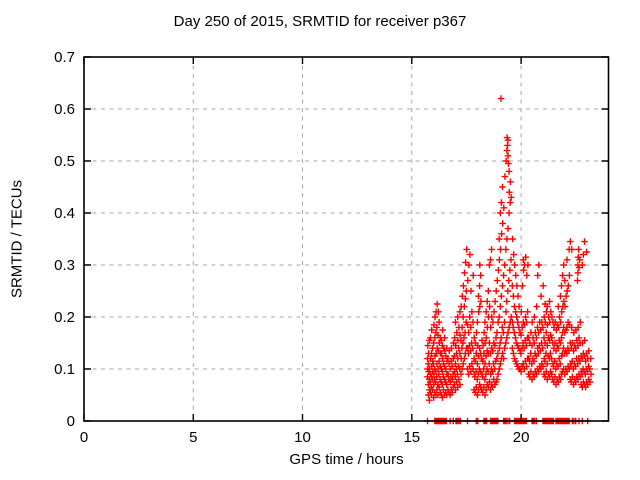 This screenshot has height=480, width=640. Describe the element at coordinates (193, 437) in the screenshot. I see `x-tick-label: 5` at that location.